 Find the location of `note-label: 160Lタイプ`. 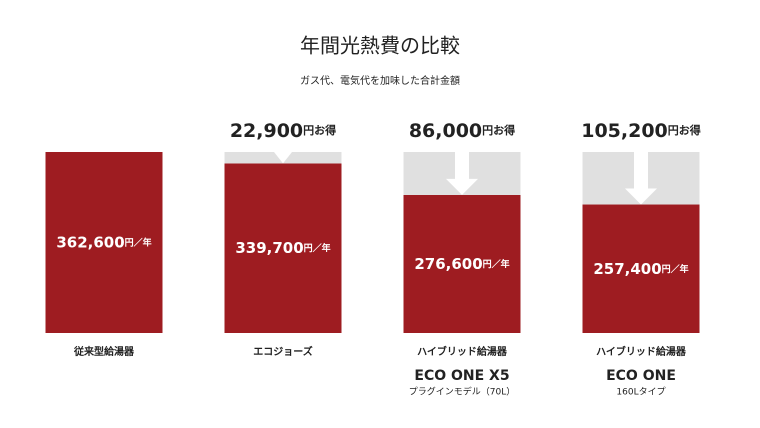

note-label: 160Lタイプ is located at coordinates (640, 392).